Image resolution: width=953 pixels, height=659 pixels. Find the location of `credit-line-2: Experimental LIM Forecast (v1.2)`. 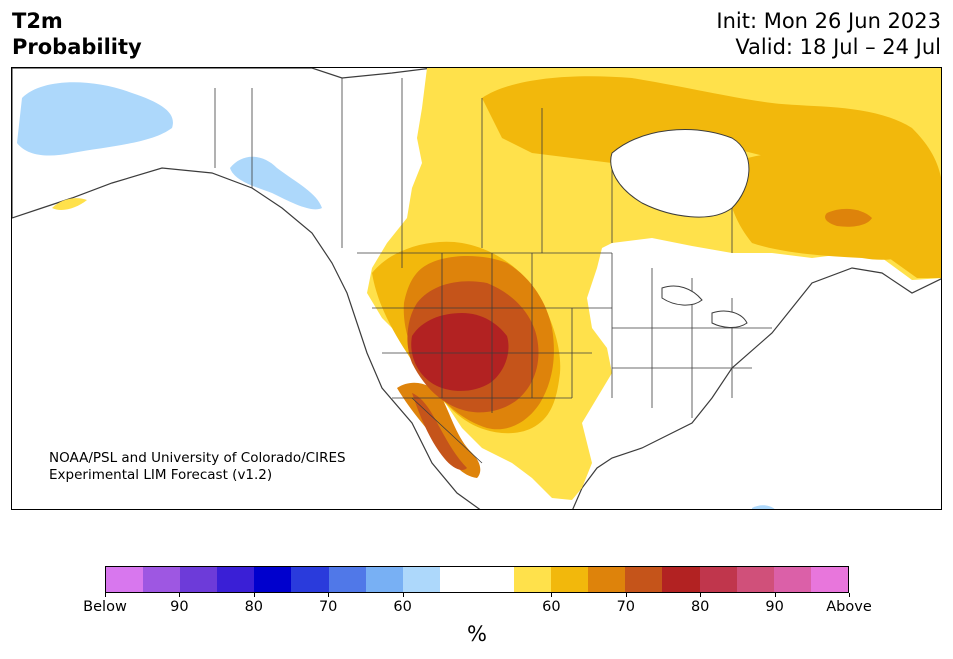

credit-line-2: Experimental LIM Forecast (v1.2) is located at coordinates (161, 475).